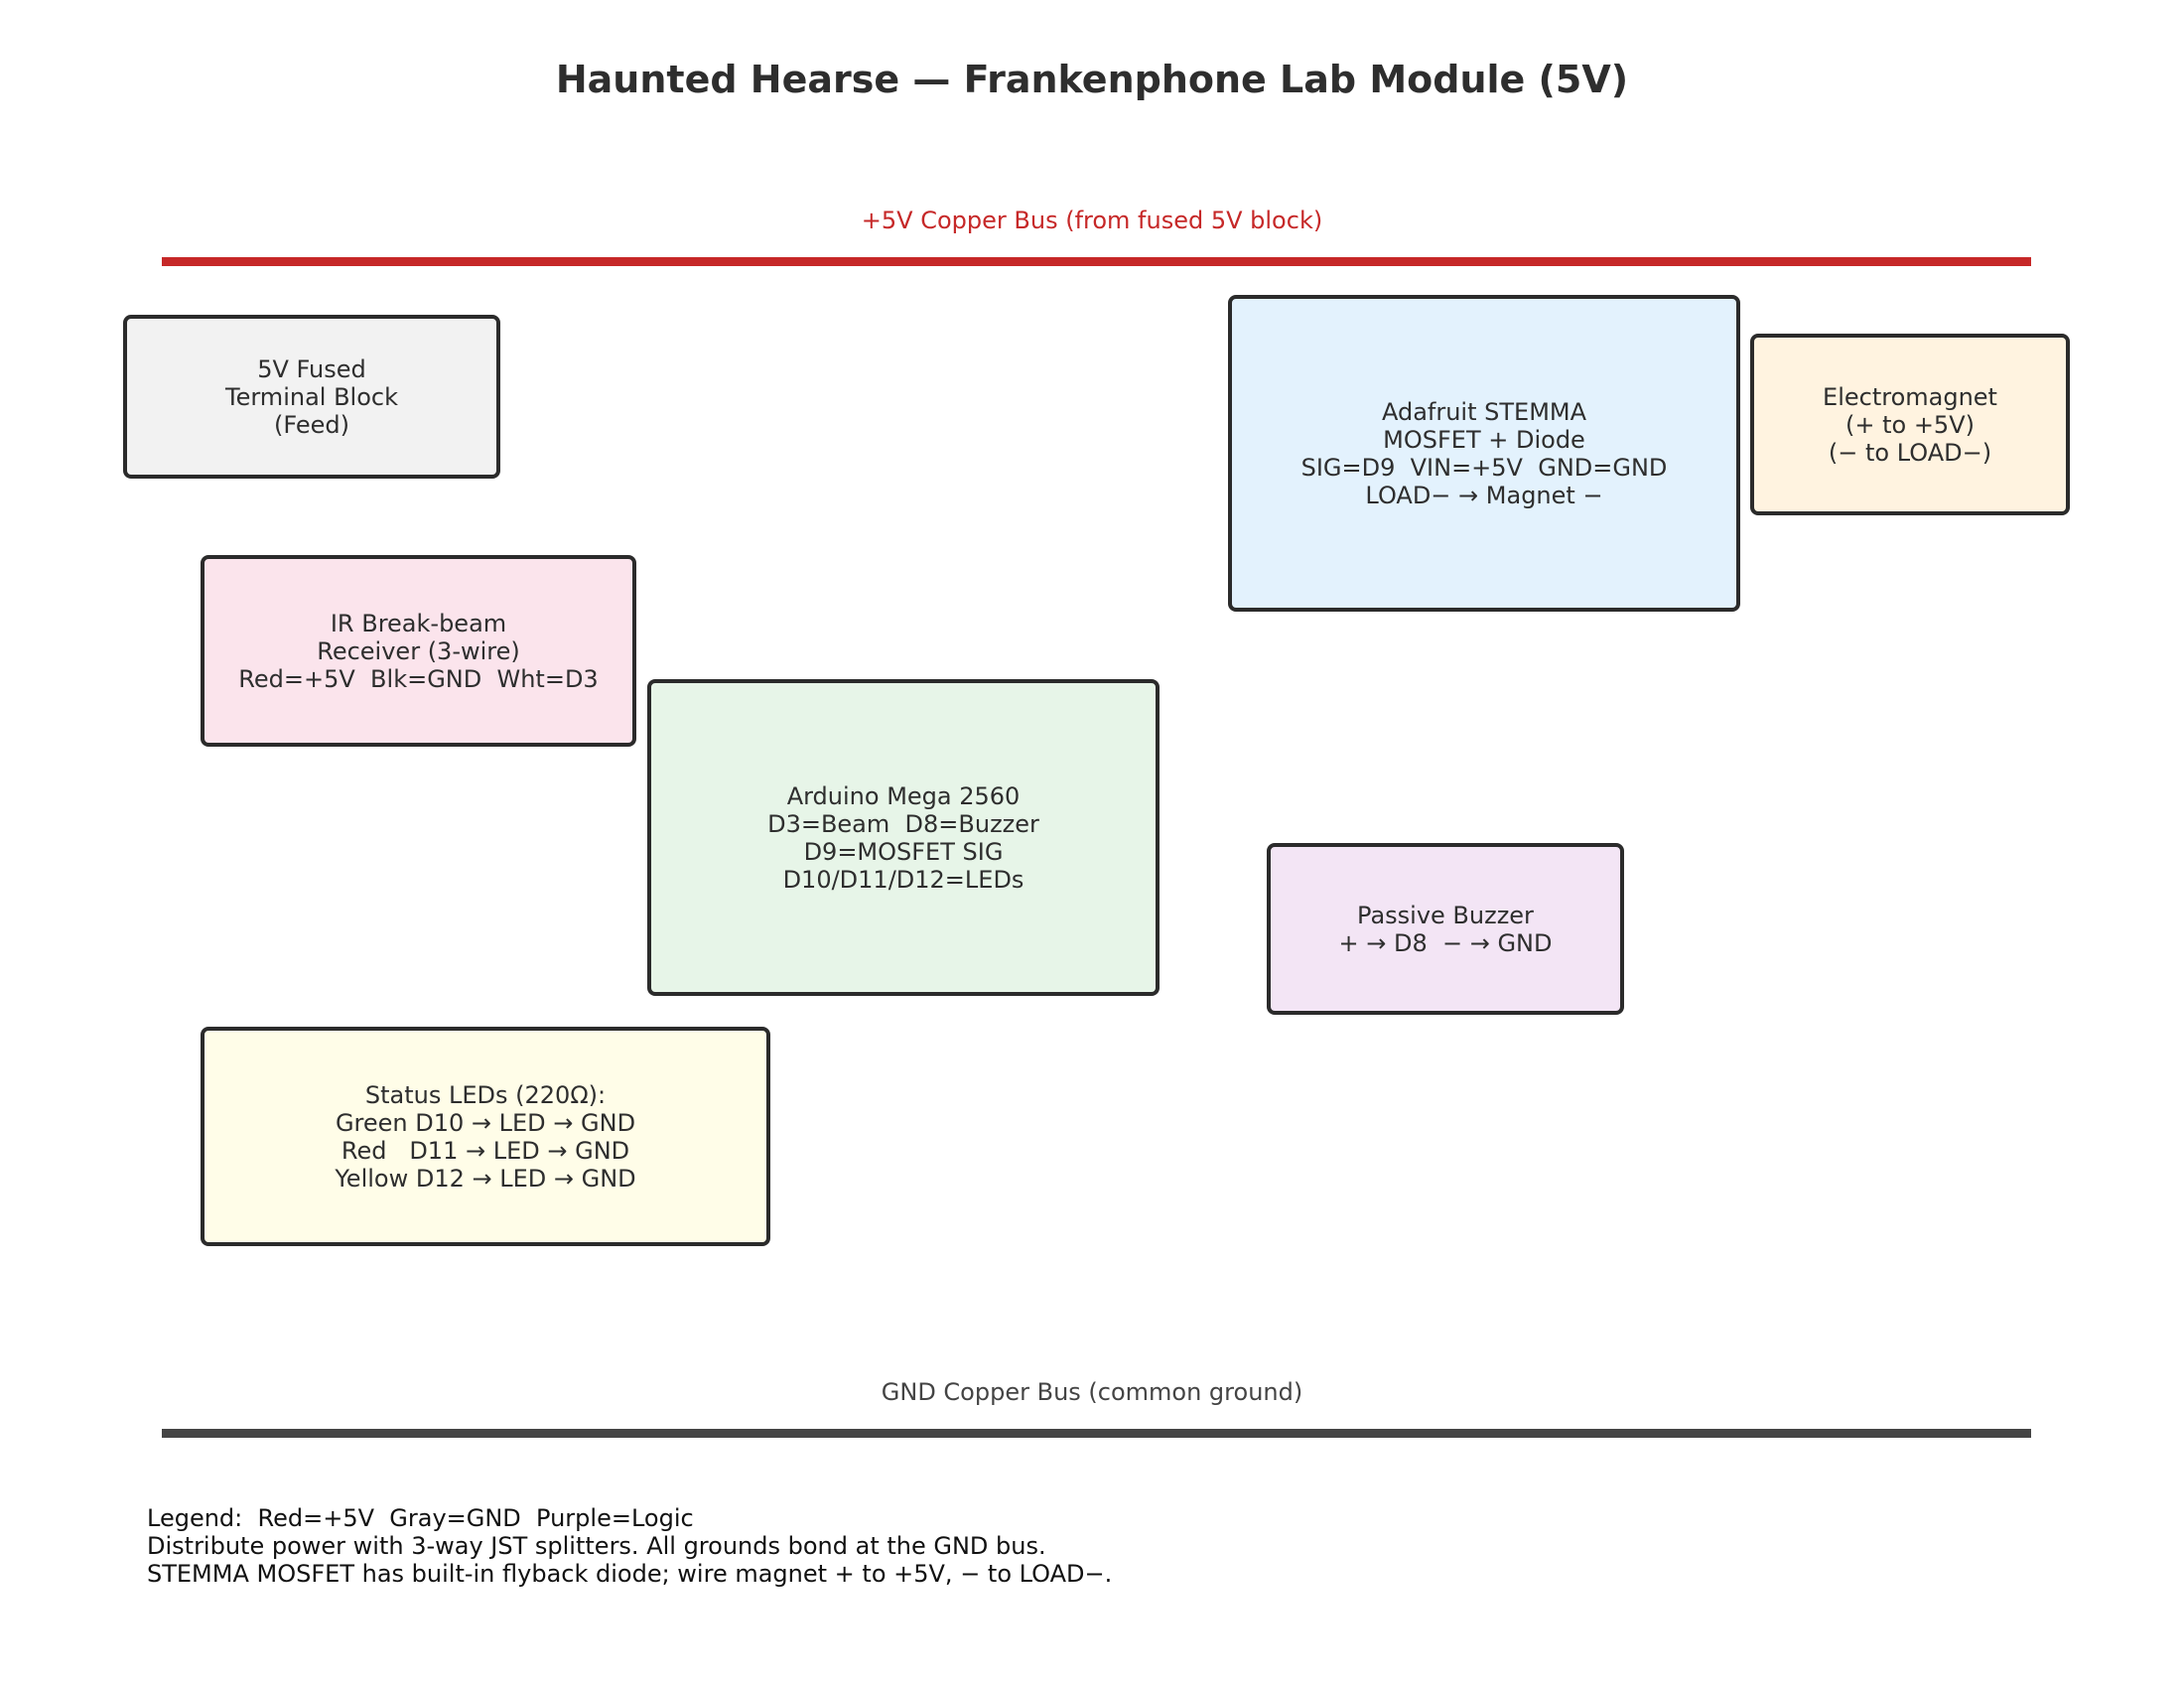 The width and height of the screenshot is (2184, 1688). I want to click on block-line: (Feed), so click(311, 424).